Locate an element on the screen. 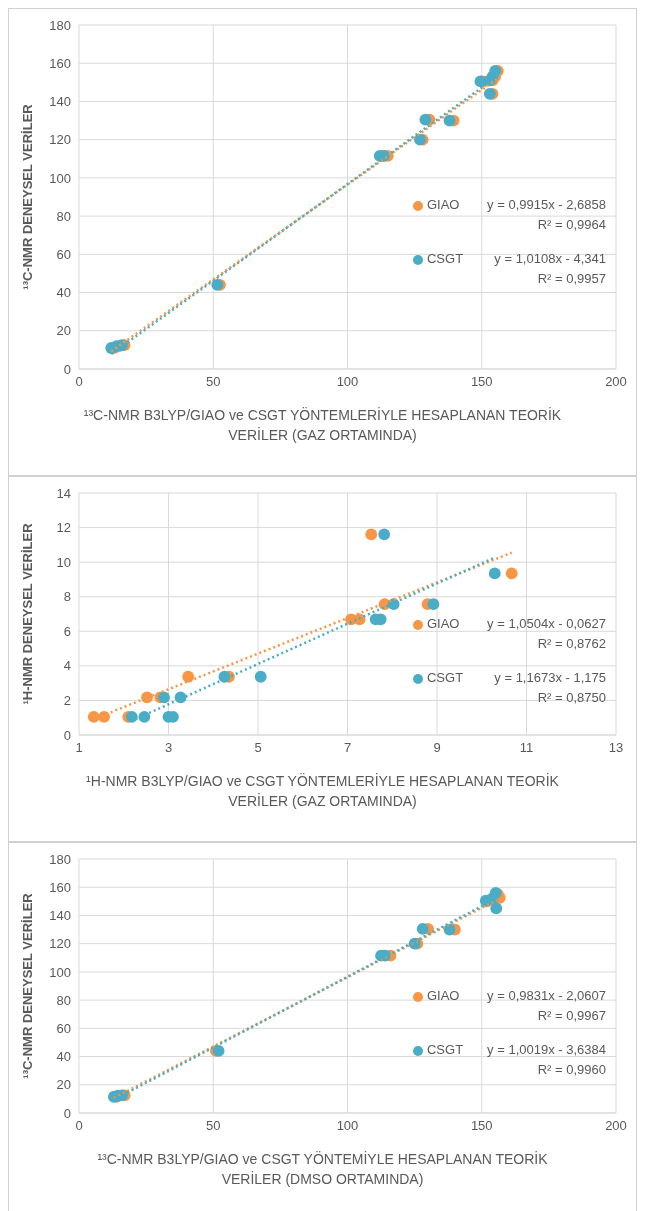  x-axis-title: ¹³C-NMR B3LYP/GIAO ve CSGT YÖNTEMLERİYLE HESAPLANAN TEORİK VERİLER (GAZ ORTAMINDA) is located at coordinates (322, 425).